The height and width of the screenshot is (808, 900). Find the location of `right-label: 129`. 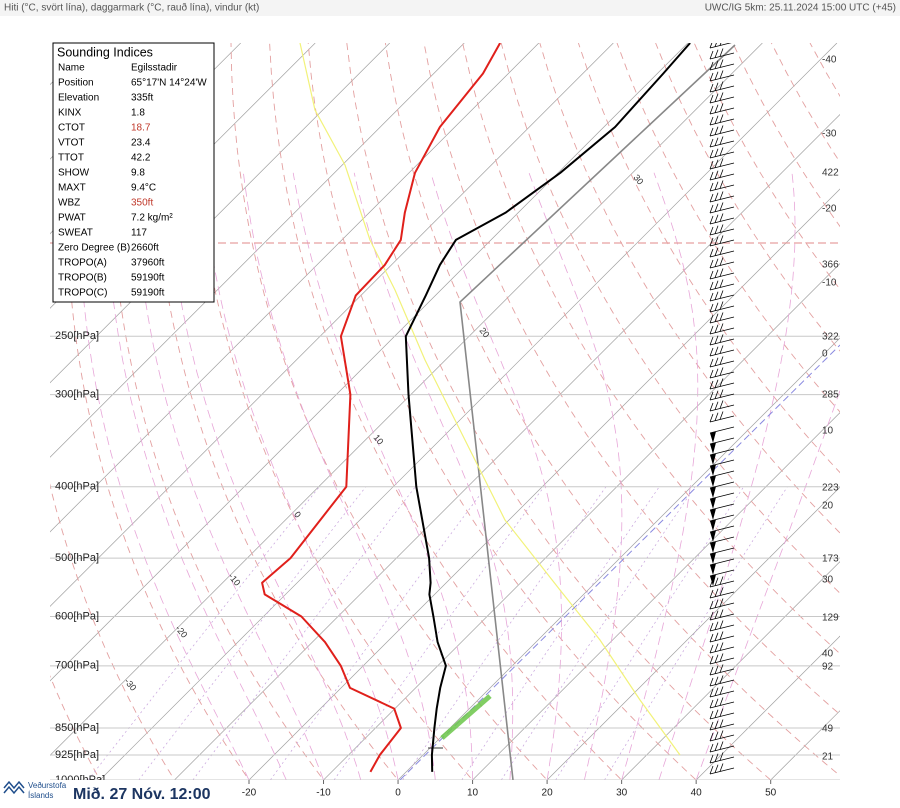

right-label: 129 is located at coordinates (830, 618).